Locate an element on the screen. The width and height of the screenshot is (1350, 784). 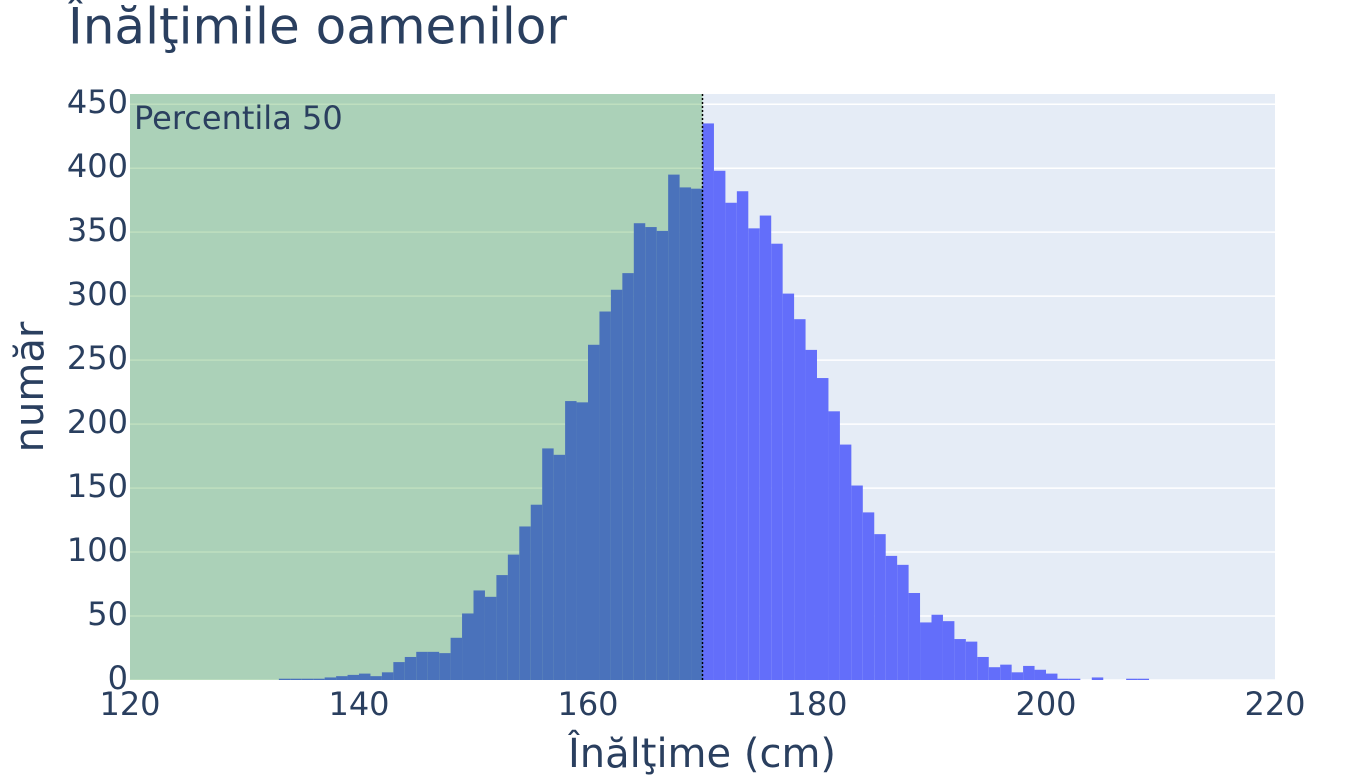
x-tick-label: 140 is located at coordinates (358, 704).